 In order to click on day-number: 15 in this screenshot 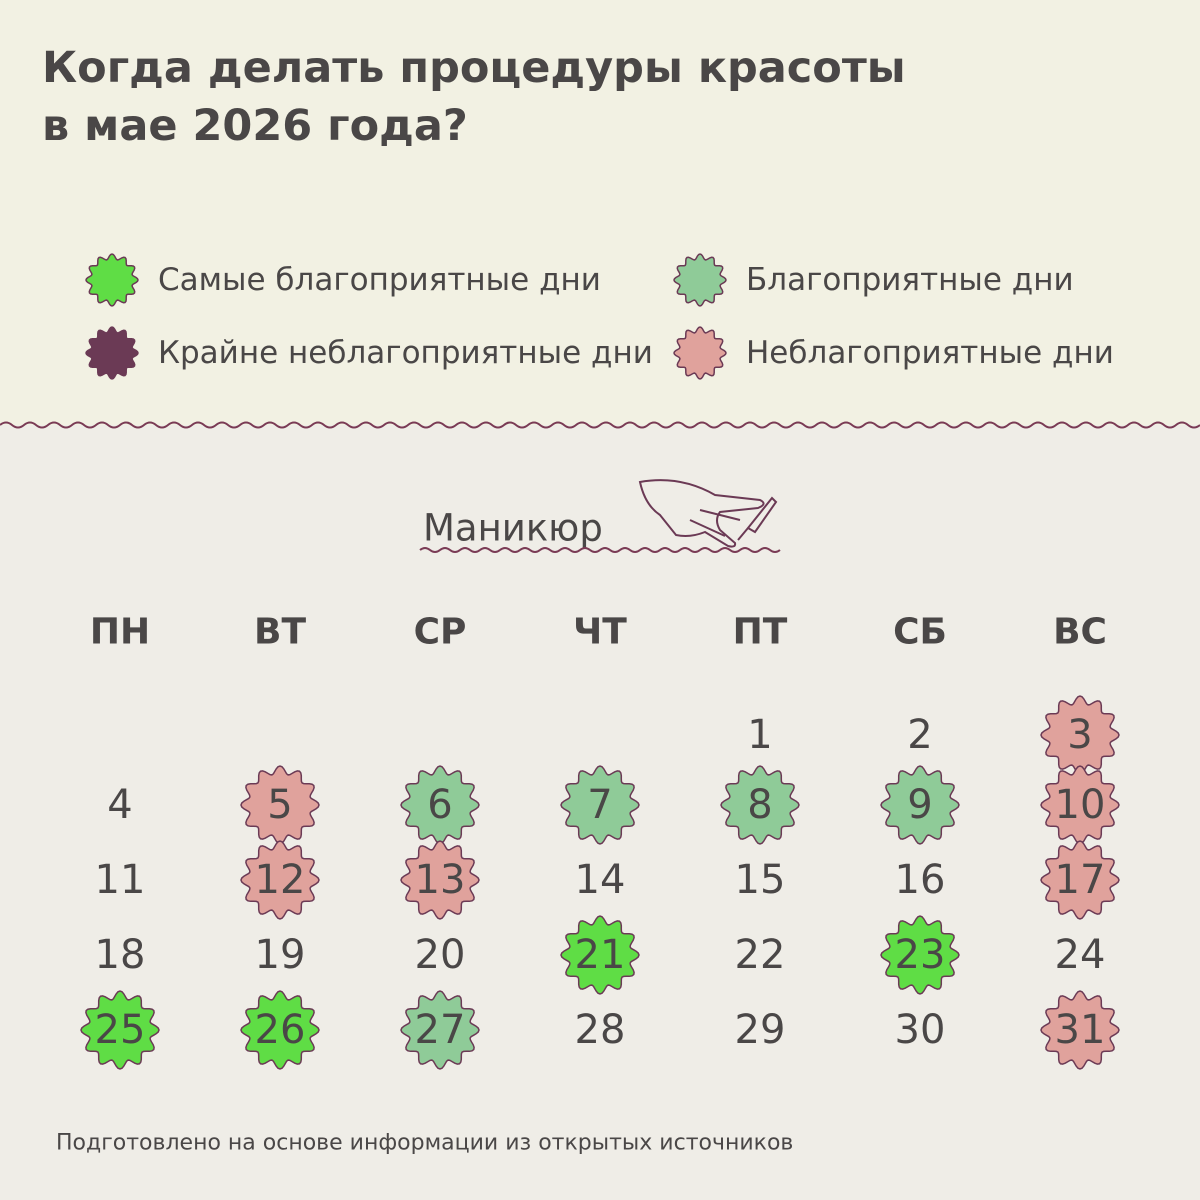, I will do `click(760, 880)`.